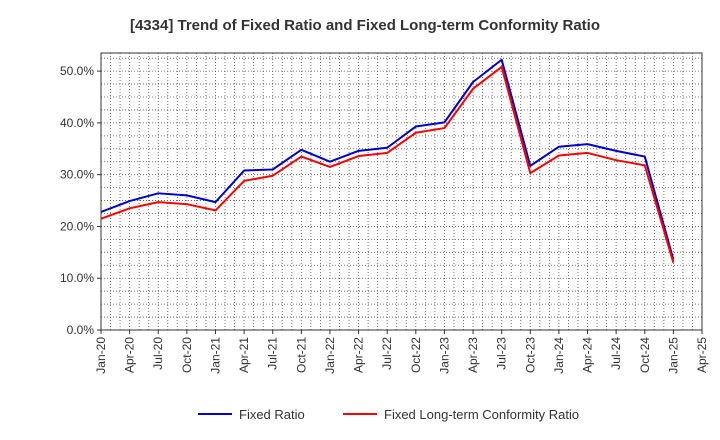 Image resolution: width=720 pixels, height=440 pixels. What do you see at coordinates (81, 330) in the screenshot?
I see `y-tick-label: 0.0%` at bounding box center [81, 330].